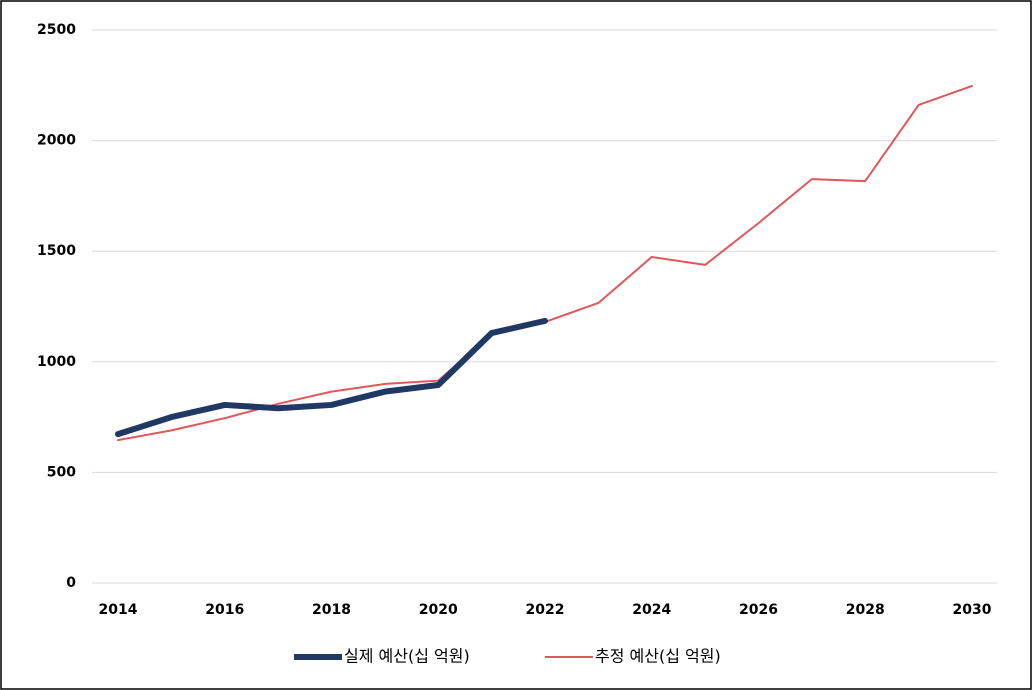 Image resolution: width=1032 pixels, height=690 pixels. Describe the element at coordinates (972, 610) in the screenshot. I see `x-tick-label: 2030` at that location.